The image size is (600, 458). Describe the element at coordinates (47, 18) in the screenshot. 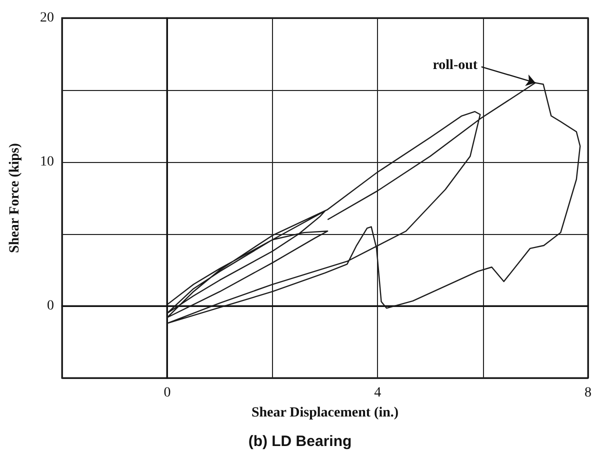

I see `y-tick-label: 20` at that location.